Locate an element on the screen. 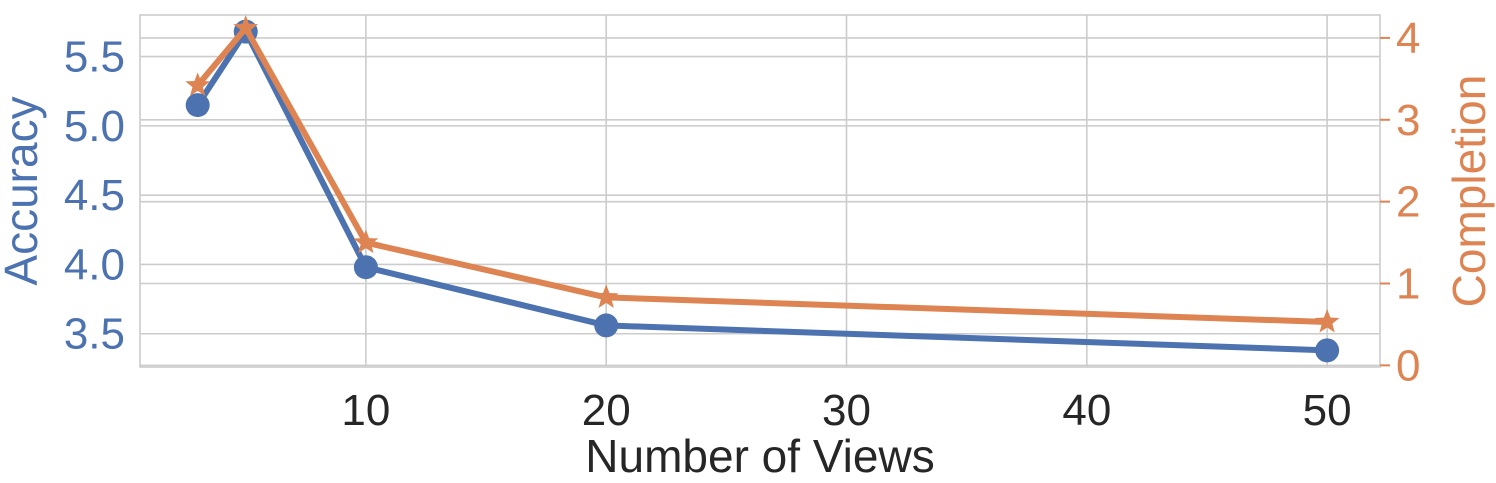 The height and width of the screenshot is (483, 1496). x-axis-label: Number of Views is located at coordinates (759, 456).